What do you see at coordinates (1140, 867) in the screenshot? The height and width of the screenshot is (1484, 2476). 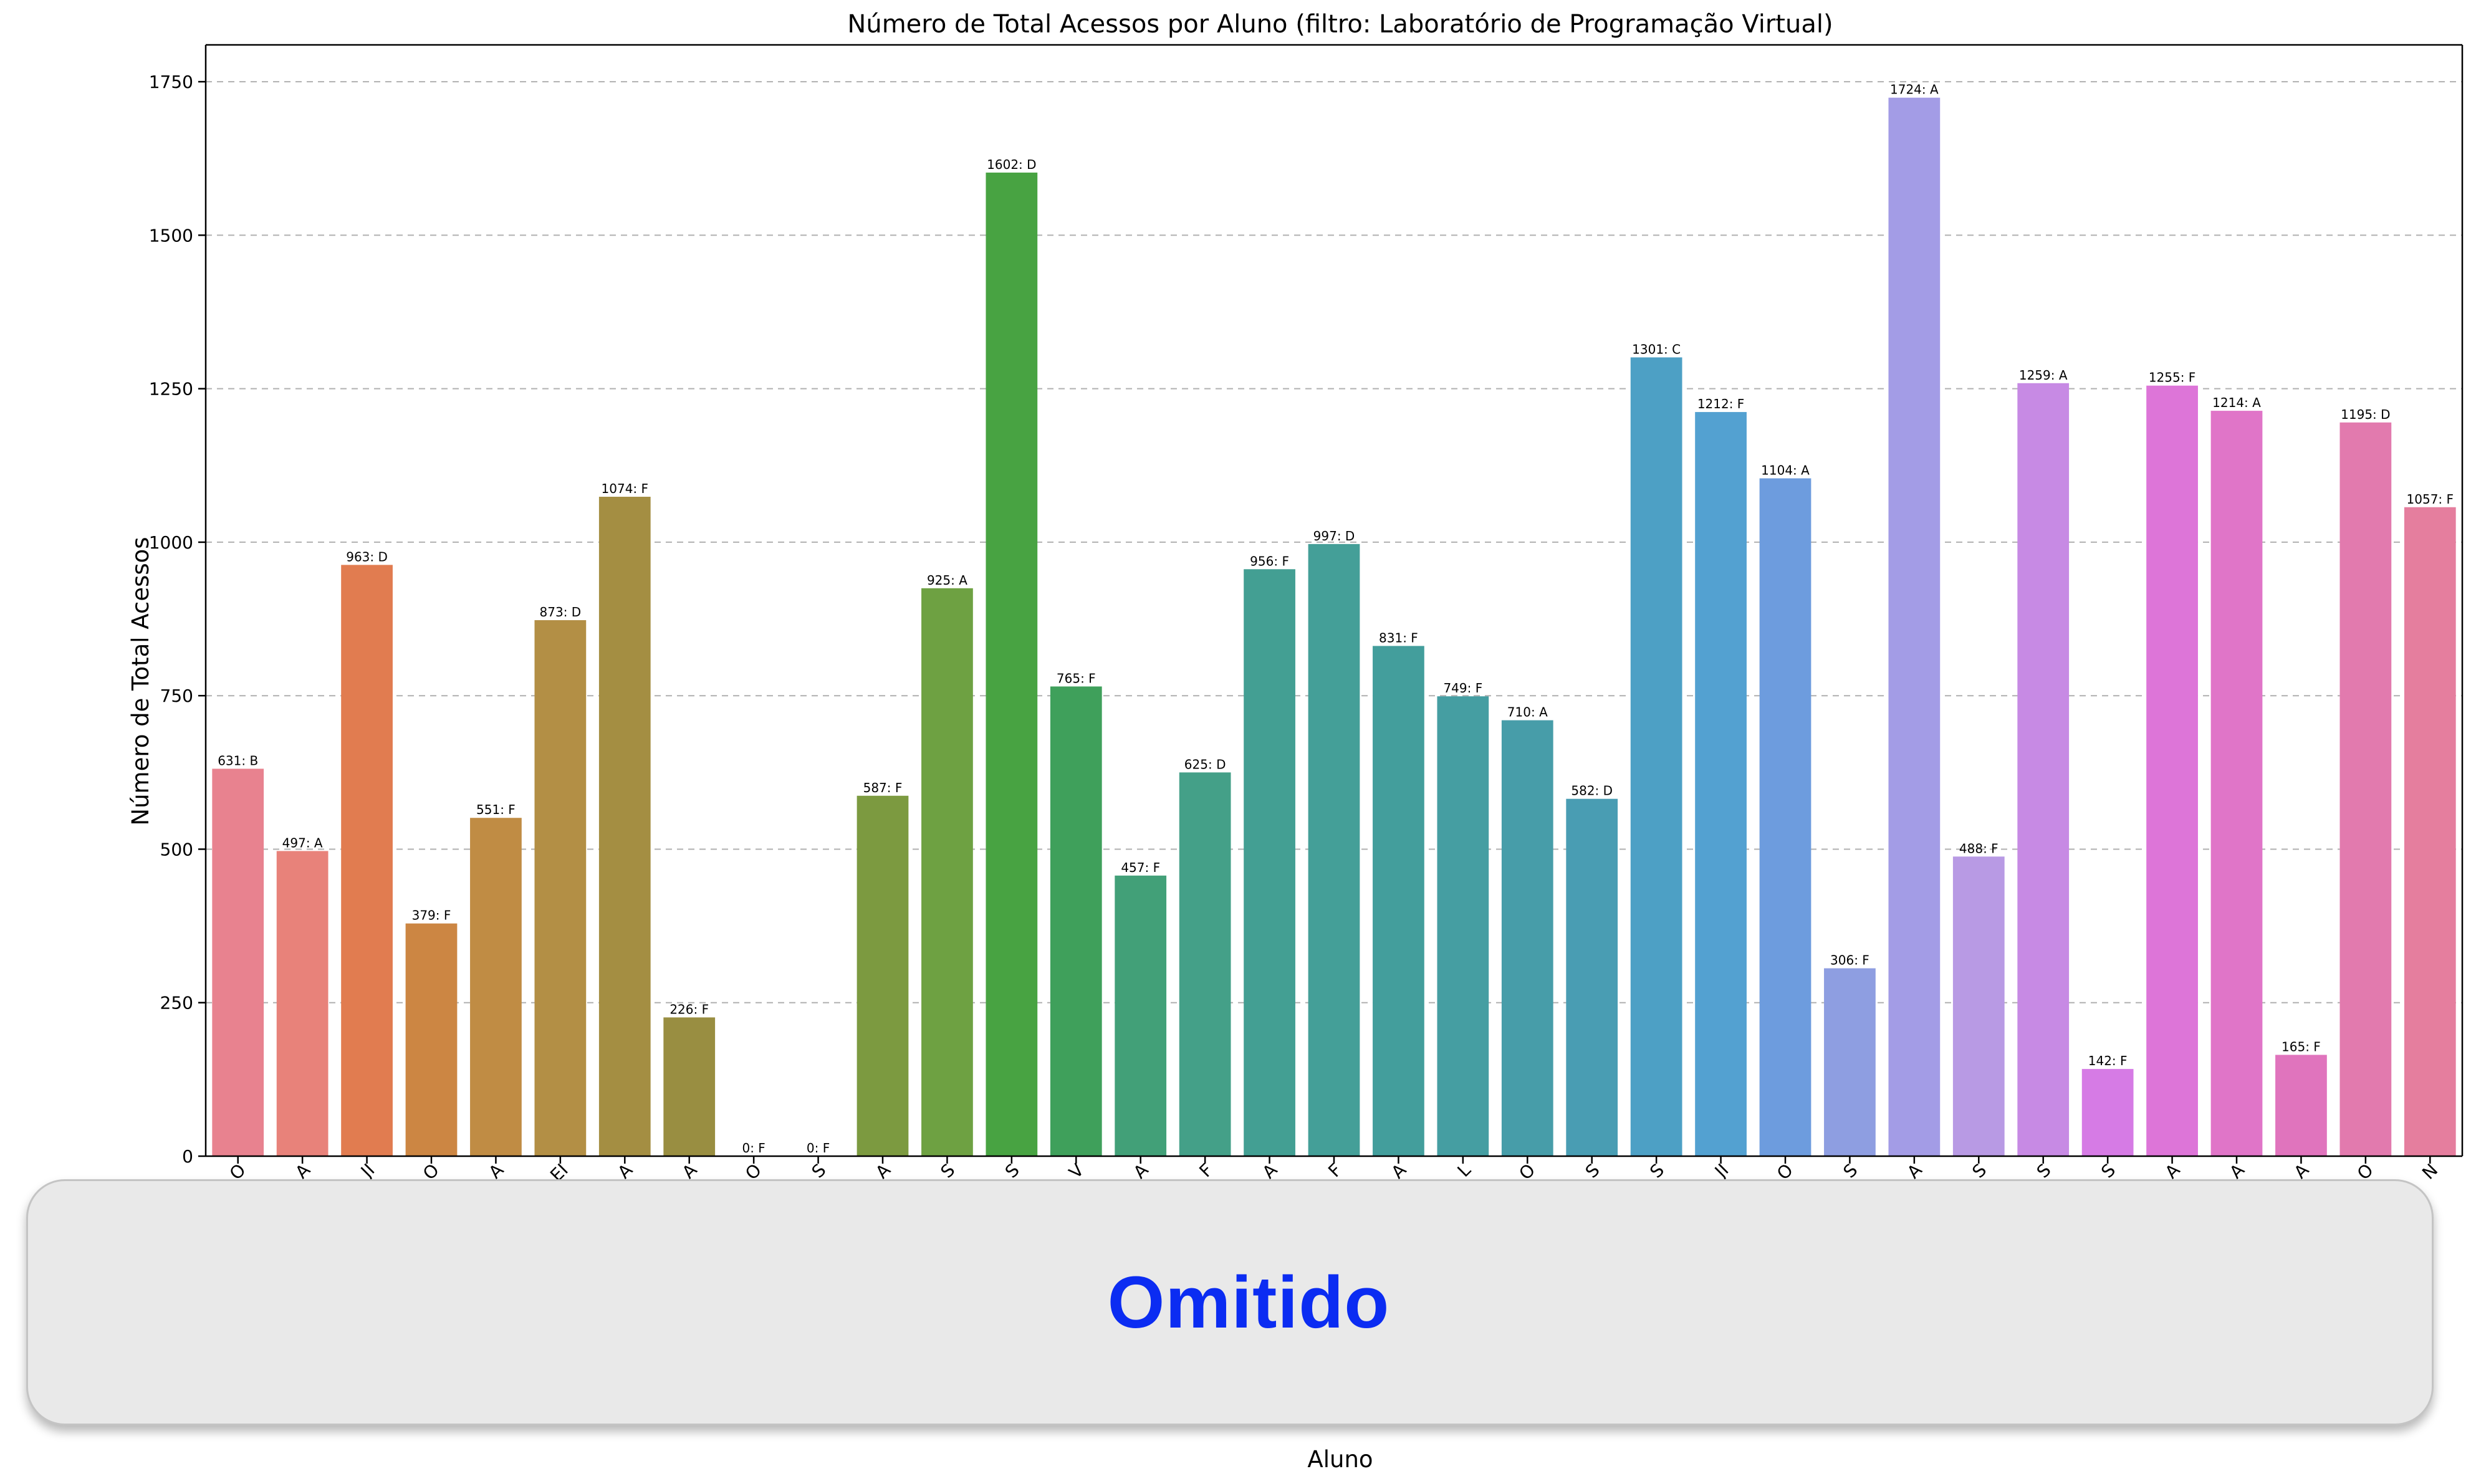 I see `bar-value-label: 457: F` at bounding box center [1140, 867].